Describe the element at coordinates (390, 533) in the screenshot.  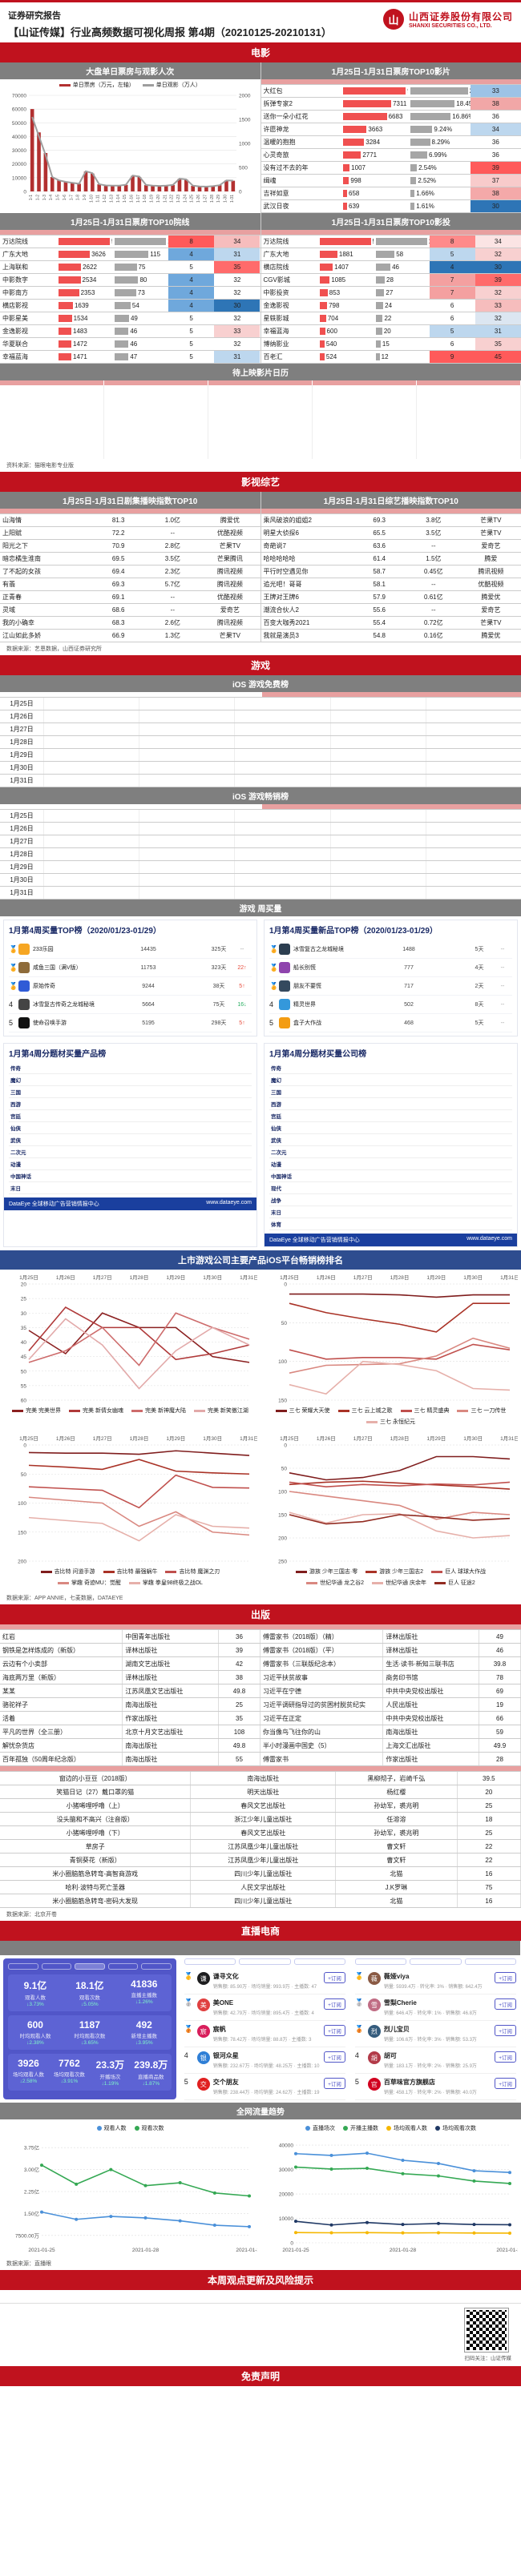
I see `table-row: 明星大侦探6 65.5 3.5亿 芒果TV` at that location.